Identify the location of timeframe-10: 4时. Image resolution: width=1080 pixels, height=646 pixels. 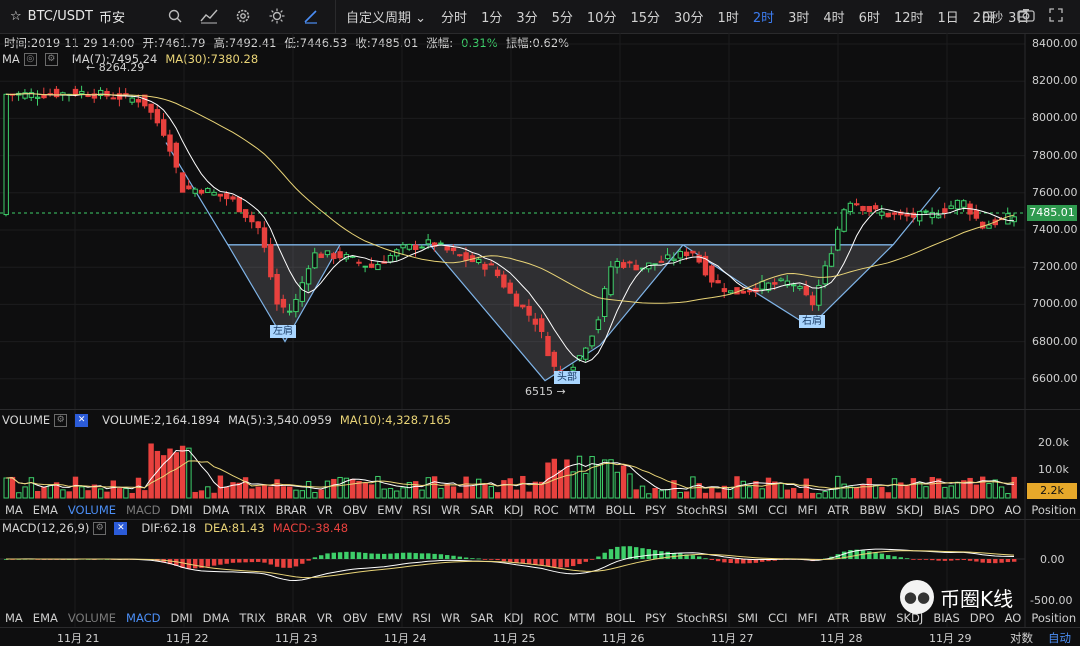
(834, 18).